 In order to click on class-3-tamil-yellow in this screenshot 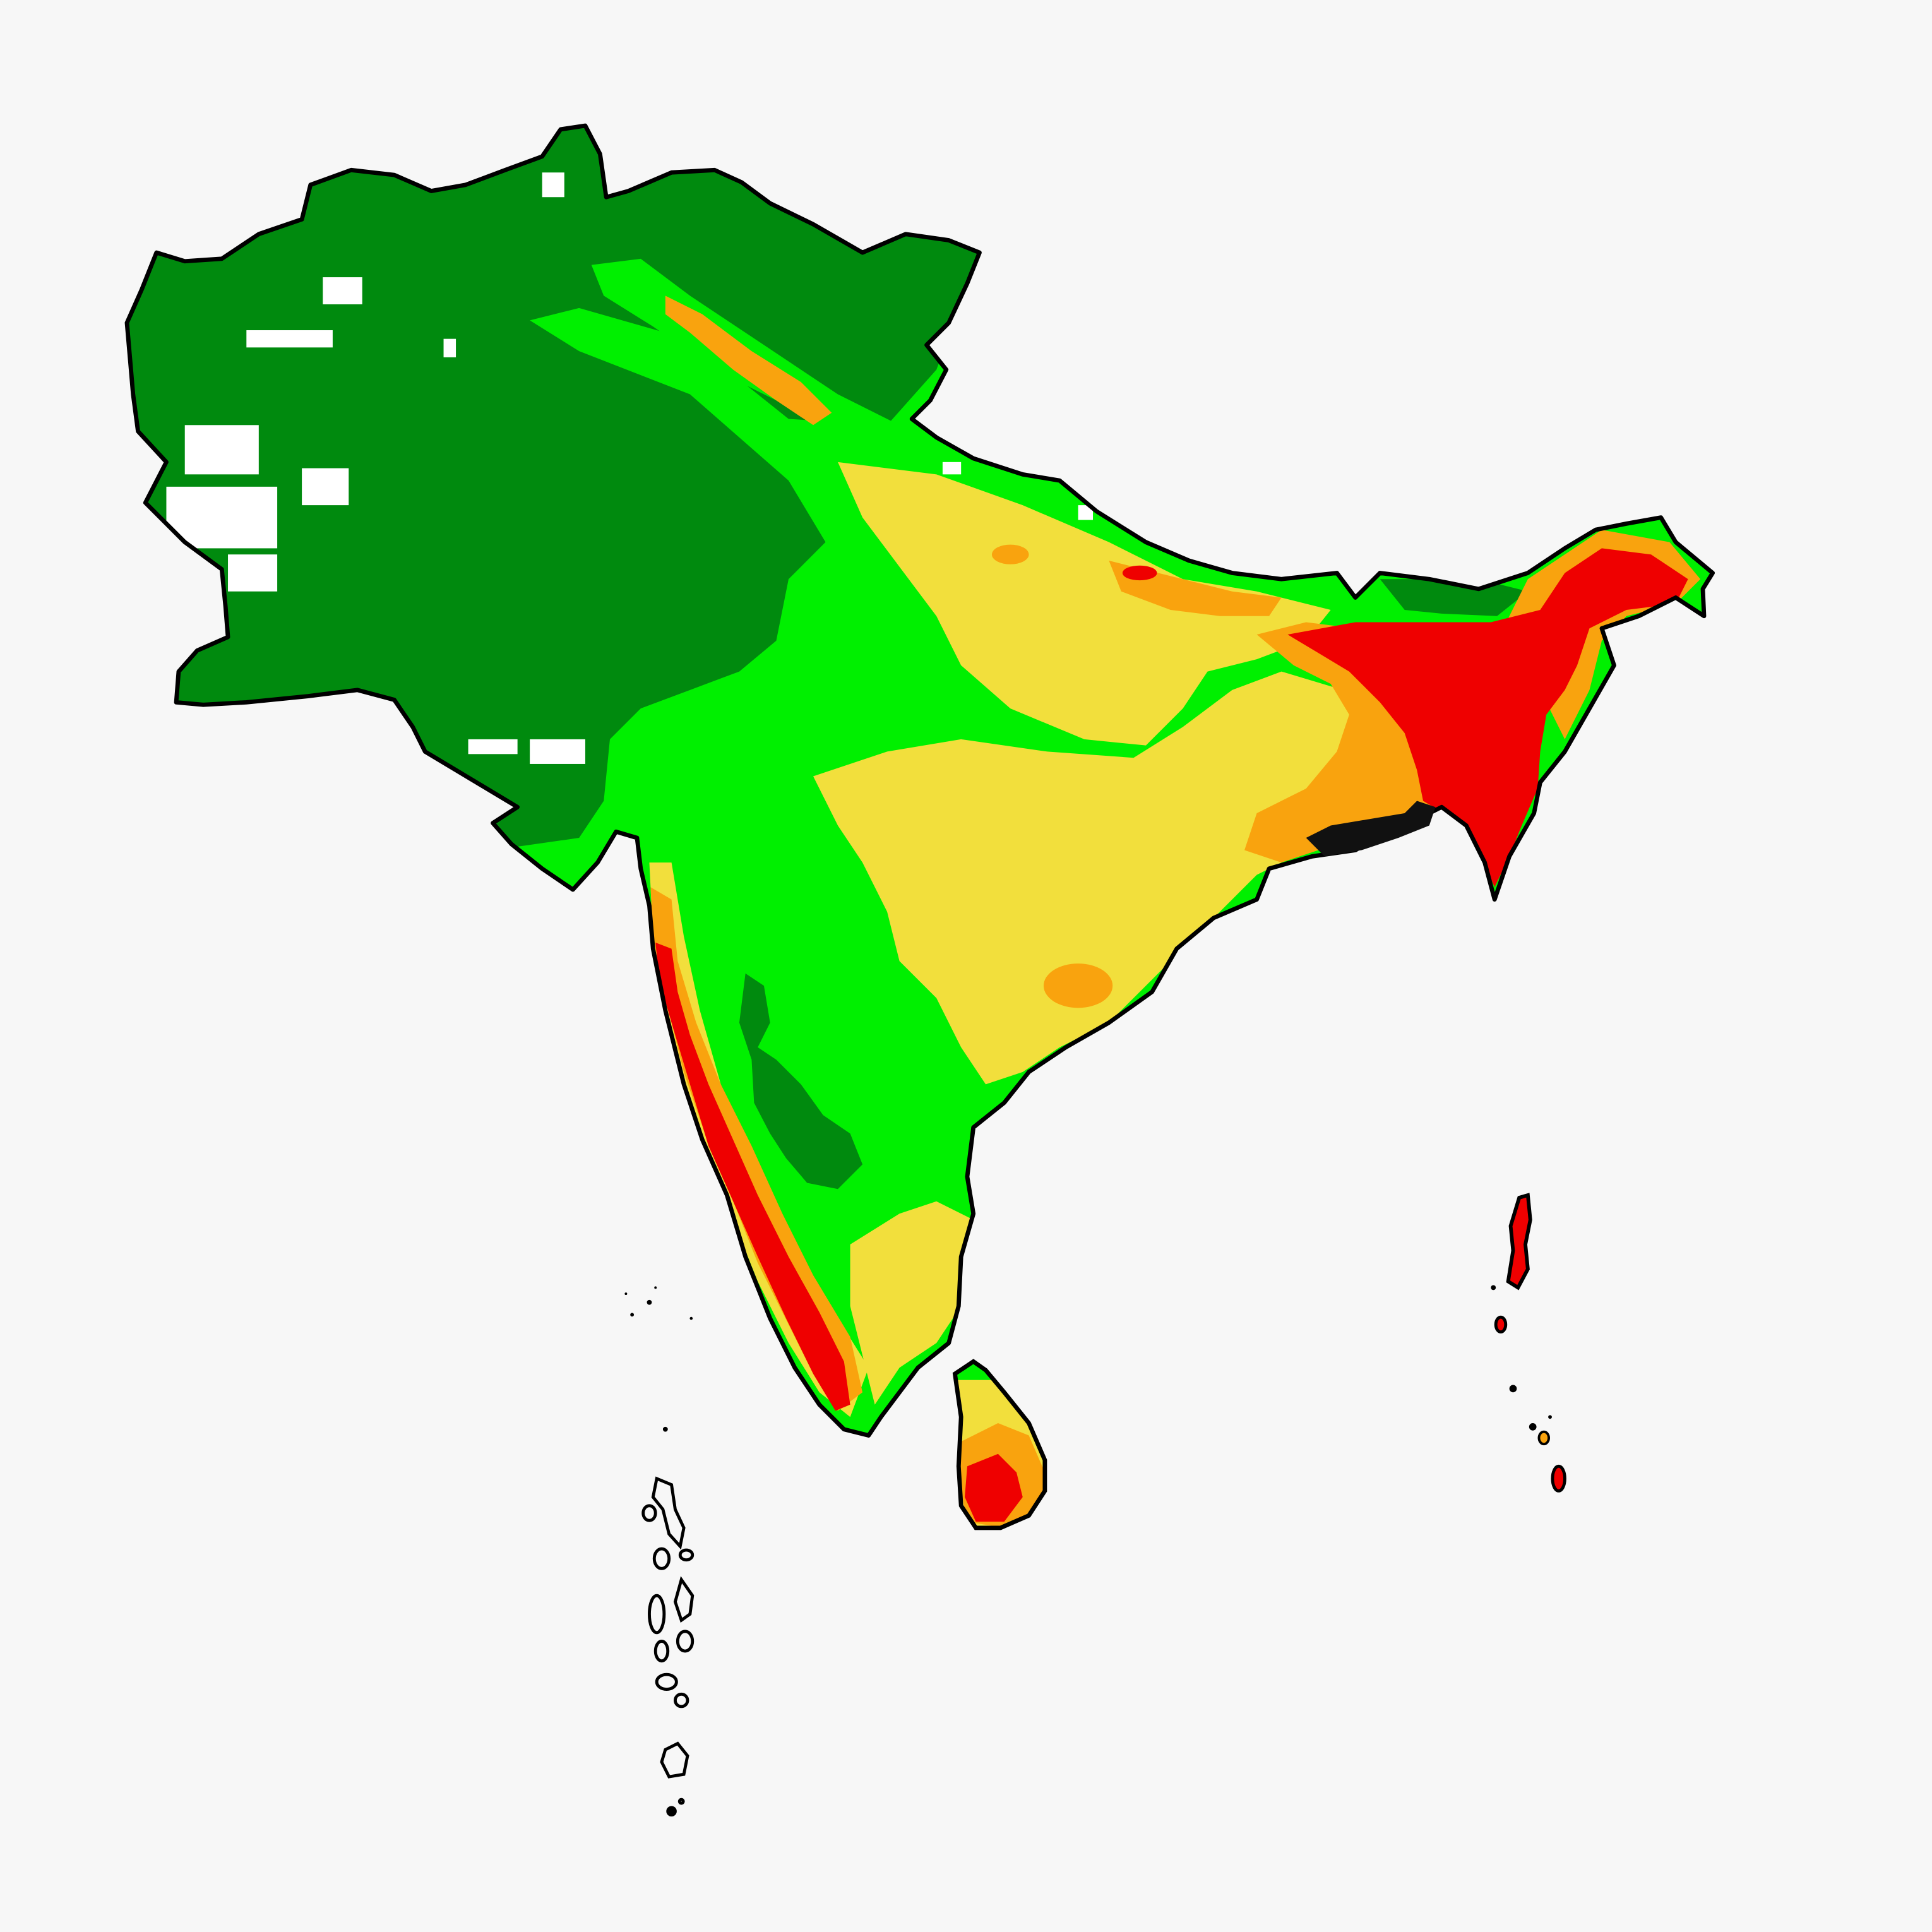, I will do `click(912, 1303)`.